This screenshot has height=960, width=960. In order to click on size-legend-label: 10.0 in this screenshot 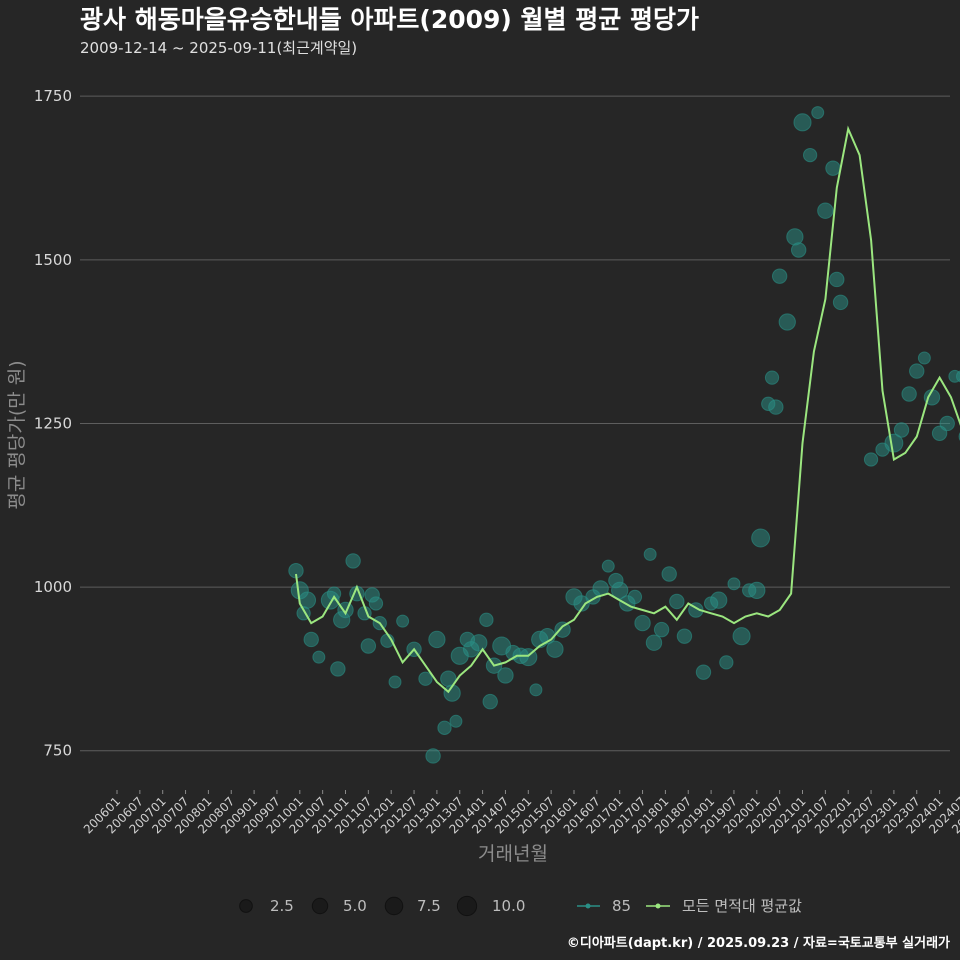, I will do `click(508, 906)`.